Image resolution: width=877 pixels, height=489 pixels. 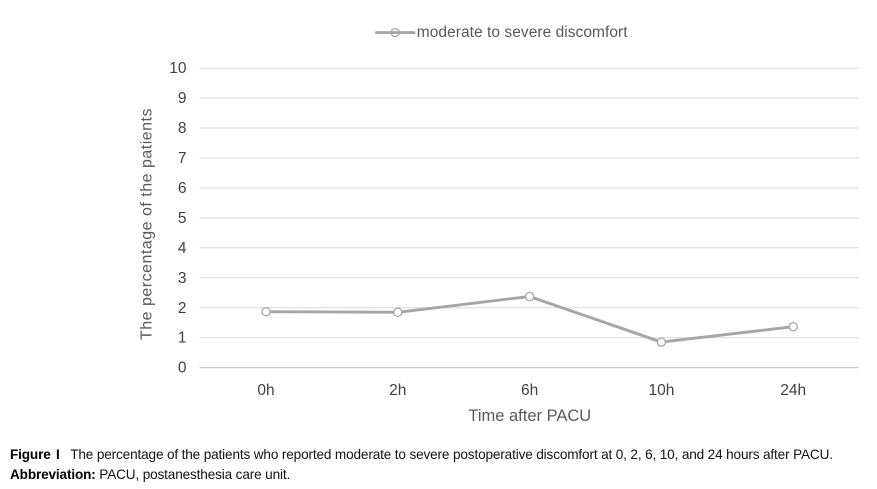 I want to click on svg-text: 0h, so click(x=265, y=390).